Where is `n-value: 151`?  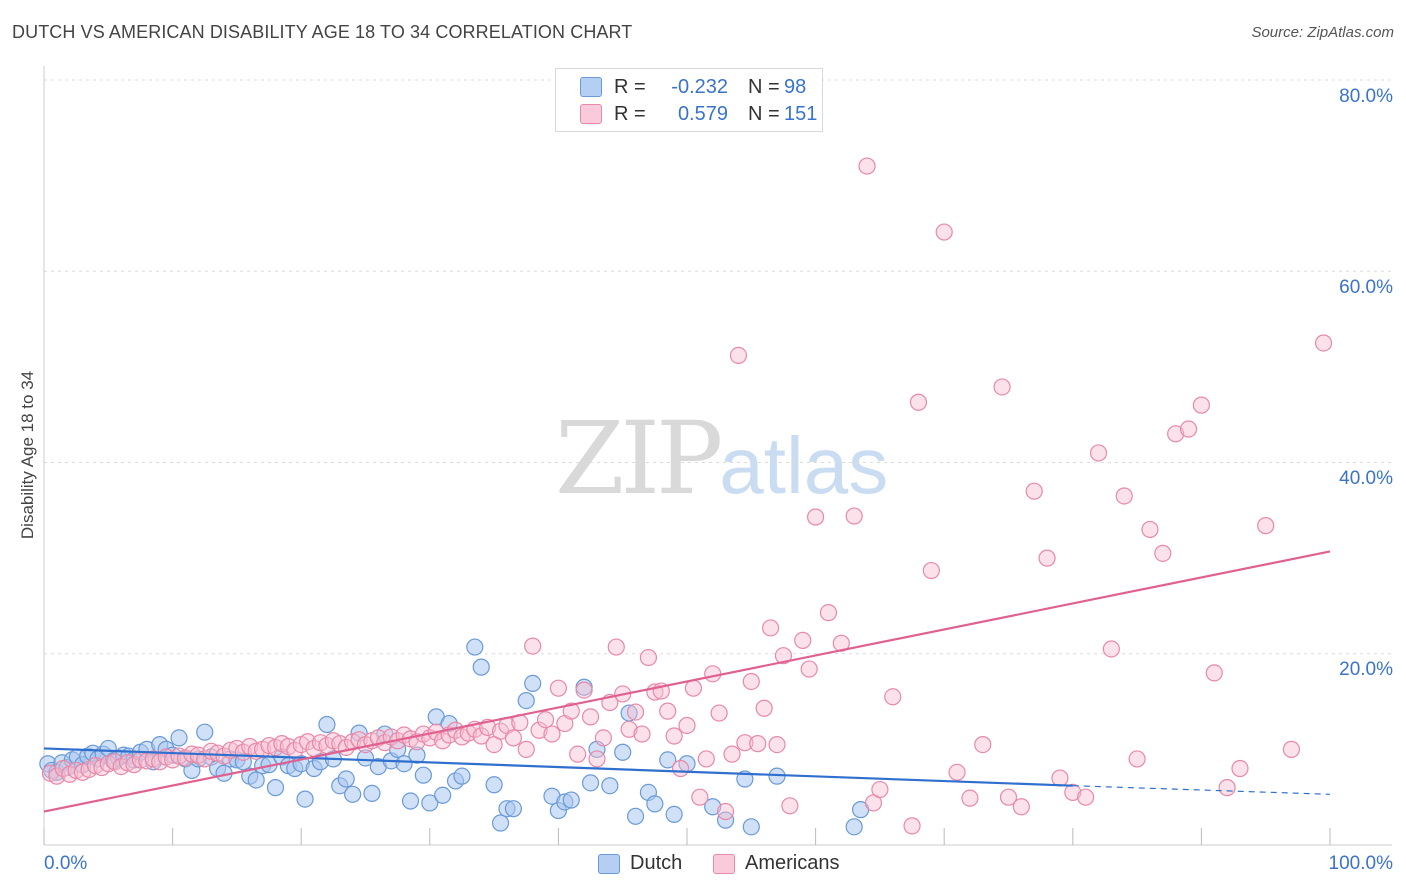 n-value: 151 is located at coordinates (801, 113).